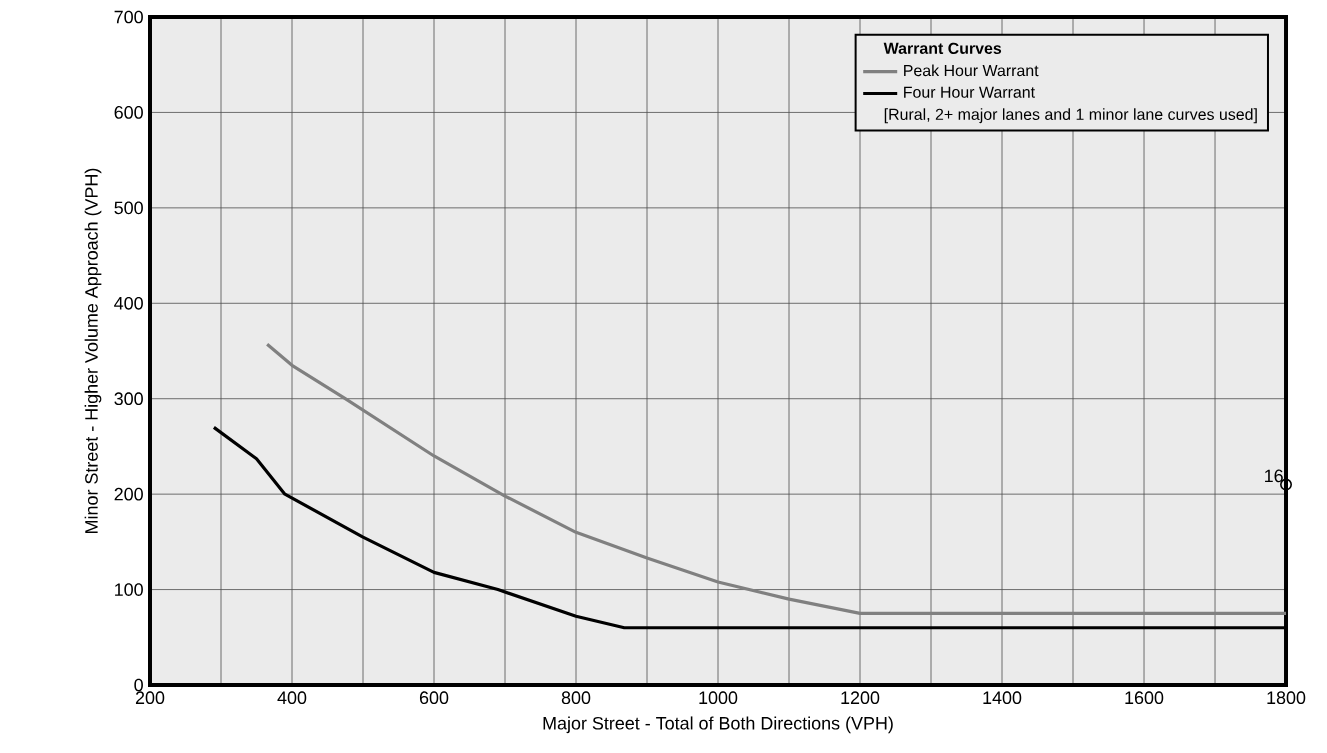  What do you see at coordinates (128, 17) in the screenshot?
I see `y-tick-label: 700` at bounding box center [128, 17].